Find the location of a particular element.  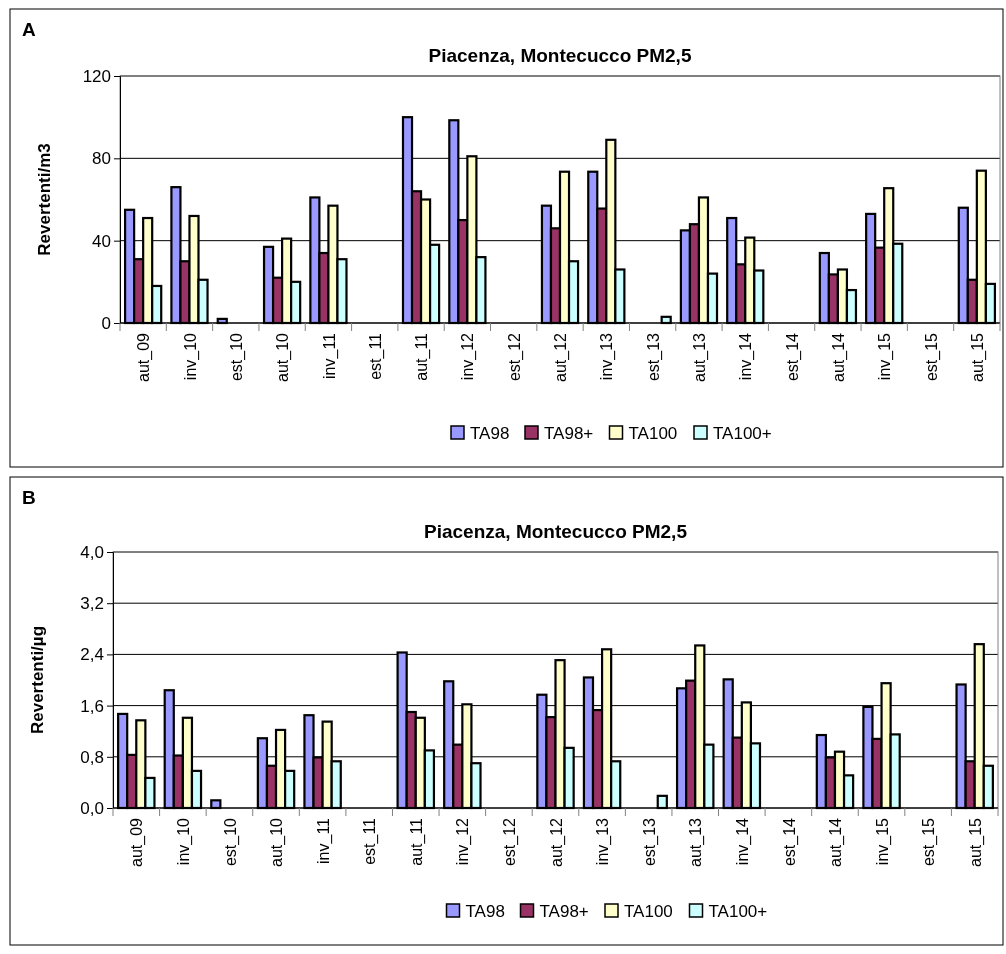

y-tick-label: 0,0 is located at coordinates (92, 808).